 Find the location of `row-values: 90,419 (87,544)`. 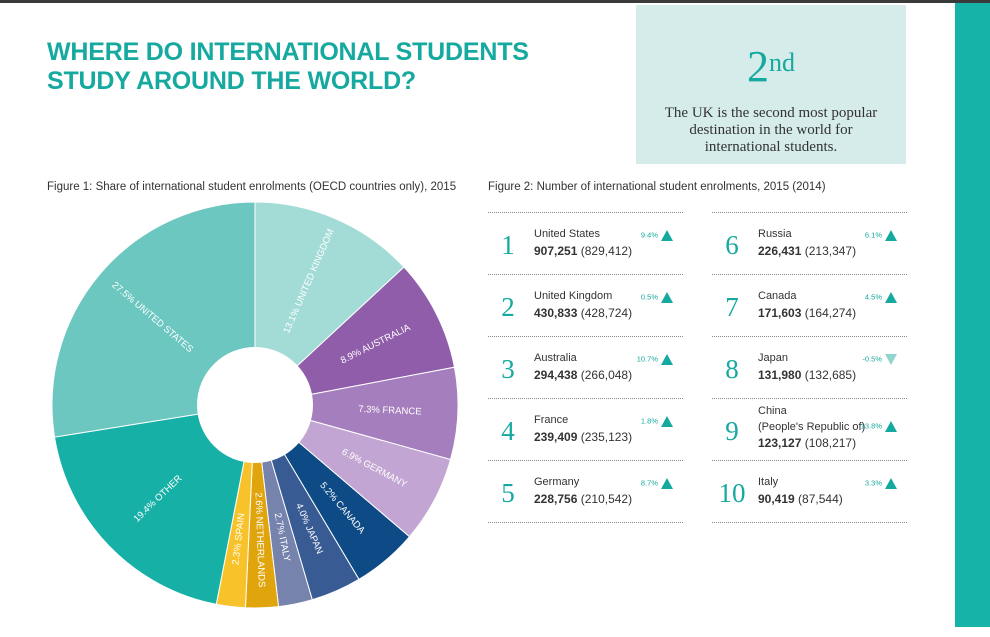

row-values: 90,419 (87,544) is located at coordinates (800, 499).